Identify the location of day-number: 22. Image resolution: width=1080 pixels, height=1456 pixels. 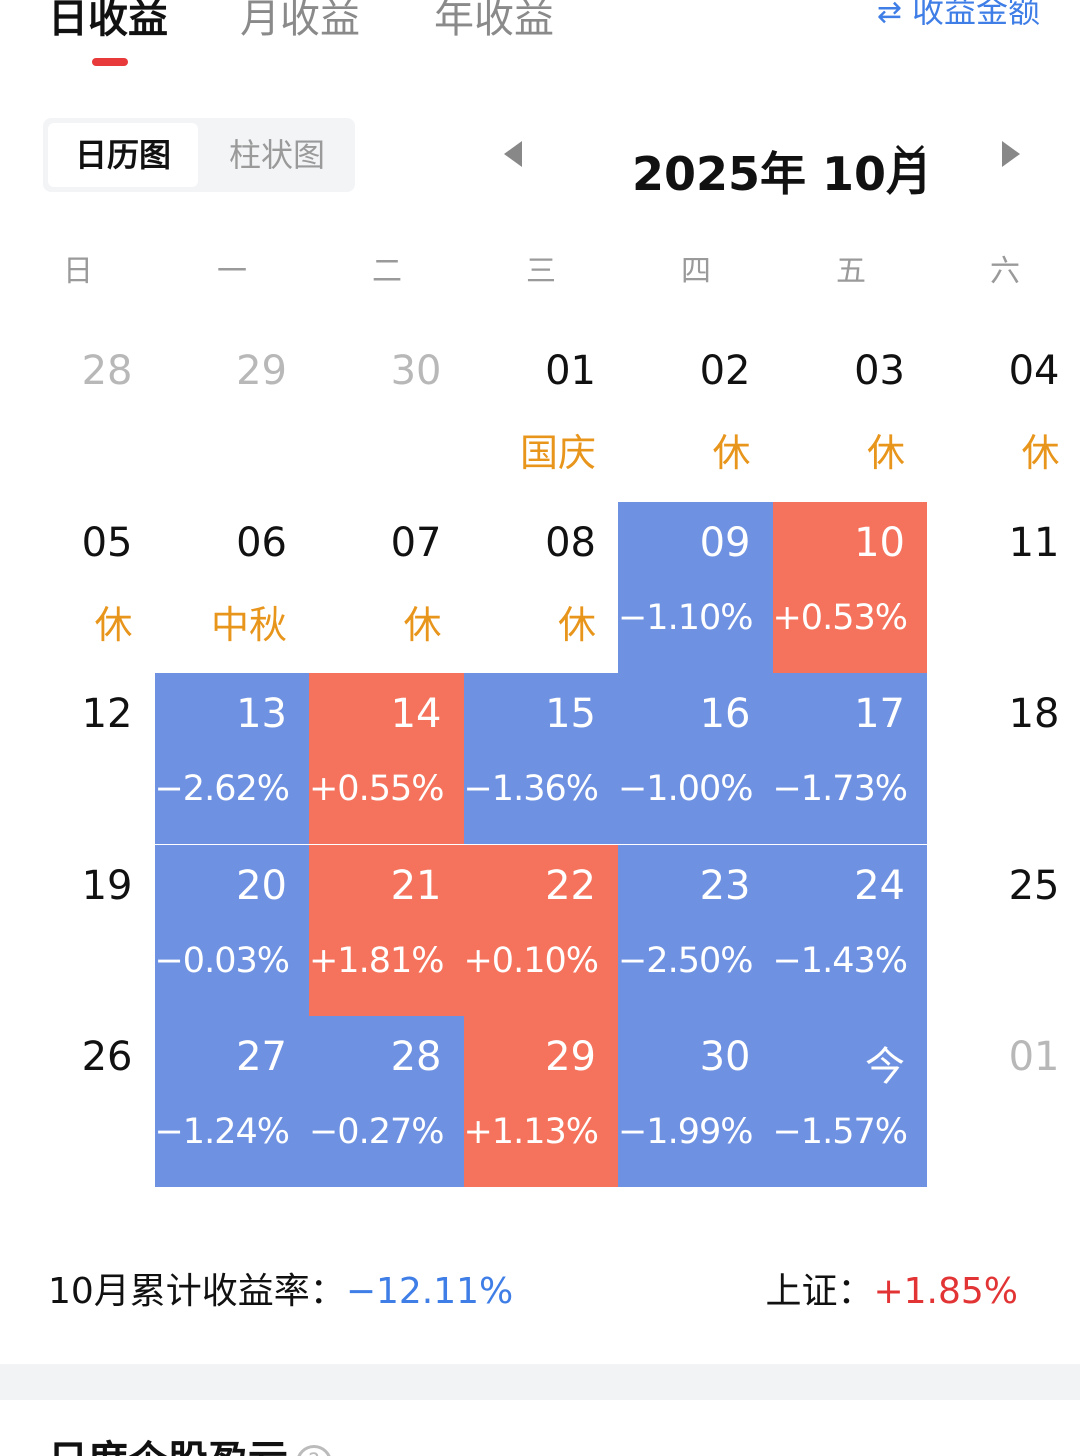
(570, 885).